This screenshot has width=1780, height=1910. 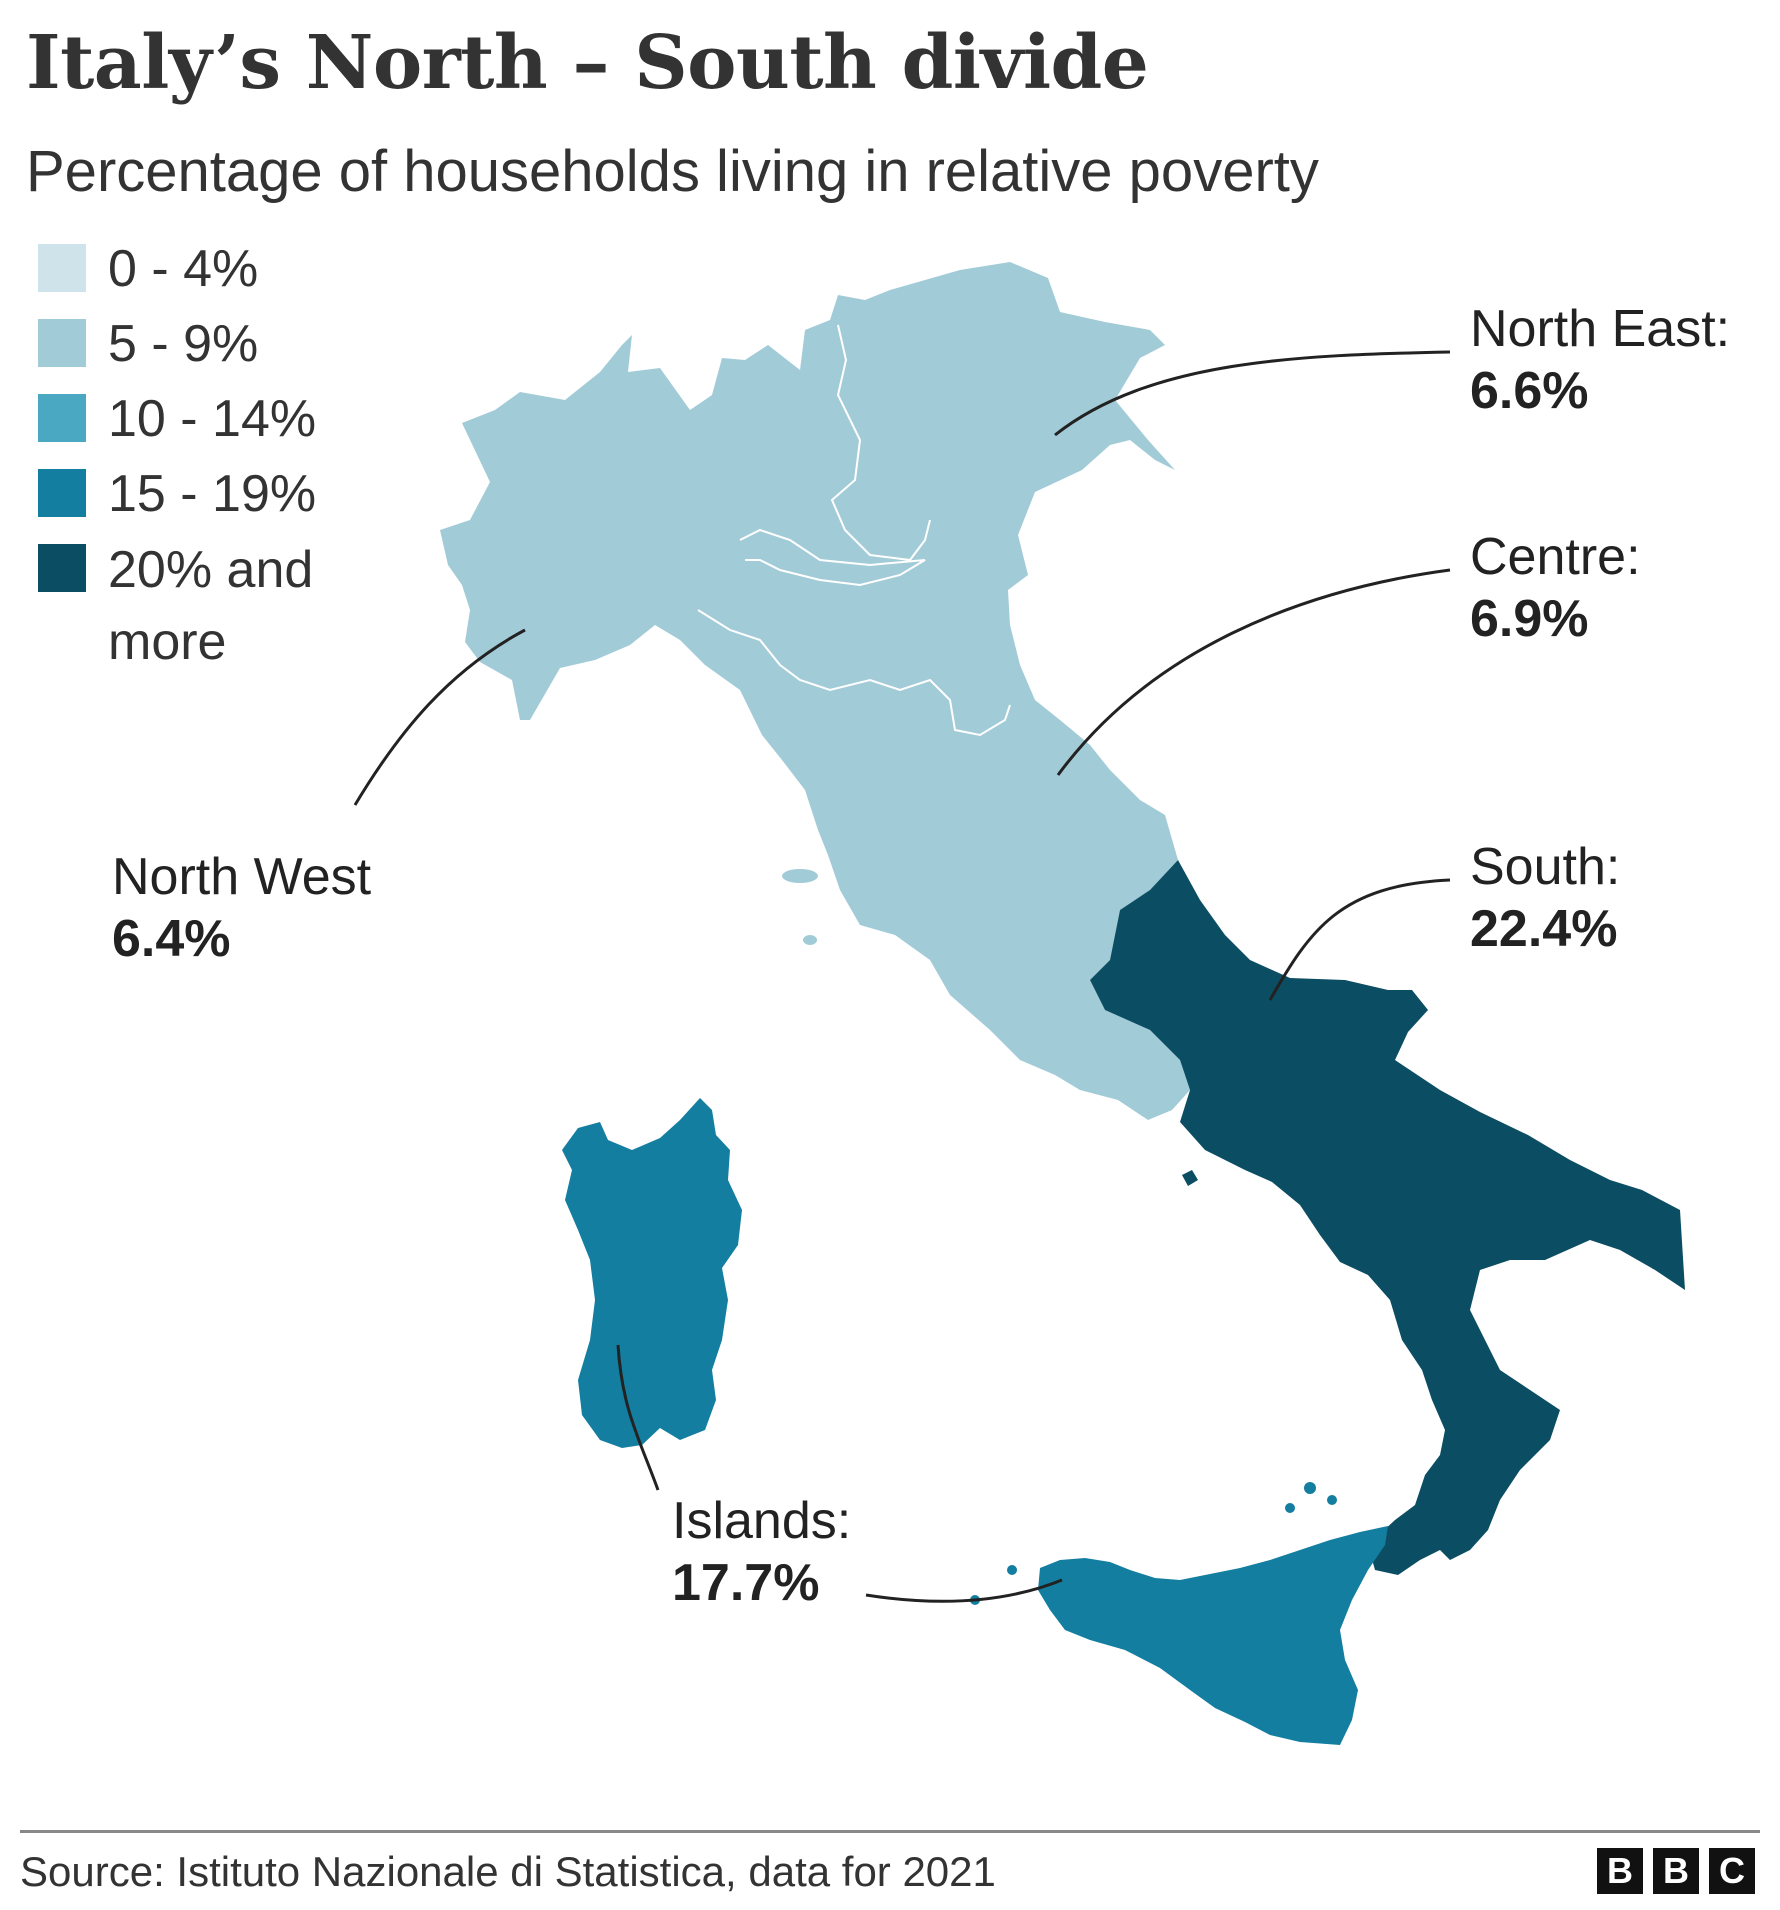 I want to click on callout-south: South: 22.4%, so click(x=1545, y=898).